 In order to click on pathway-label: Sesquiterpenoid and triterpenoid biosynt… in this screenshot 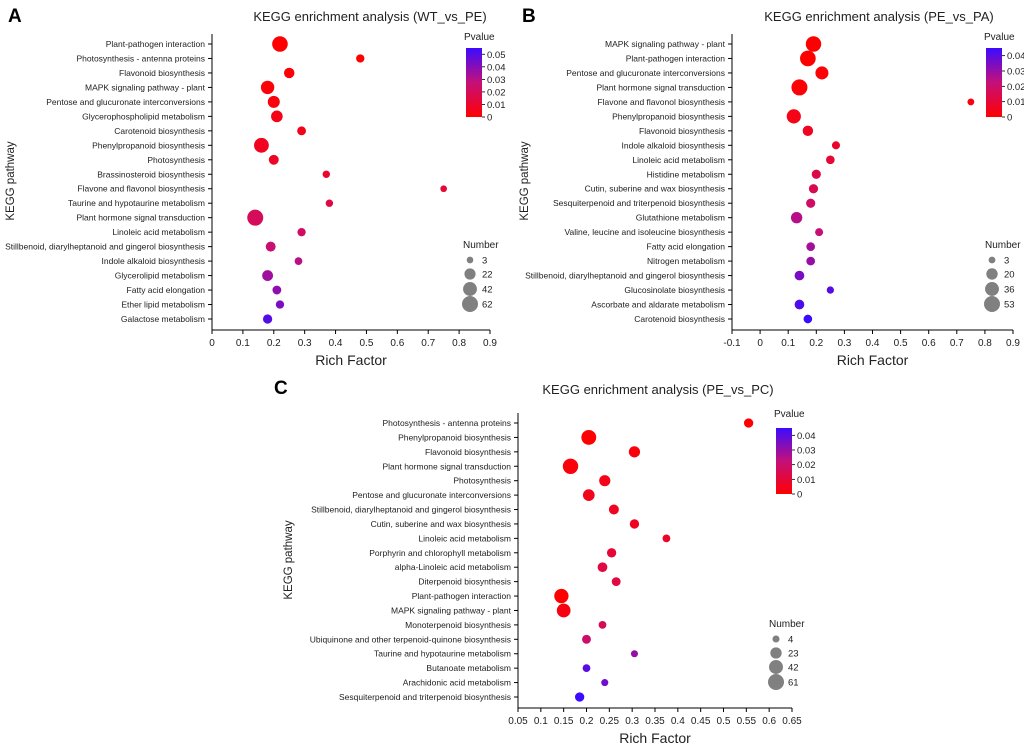, I will do `click(425, 697)`.